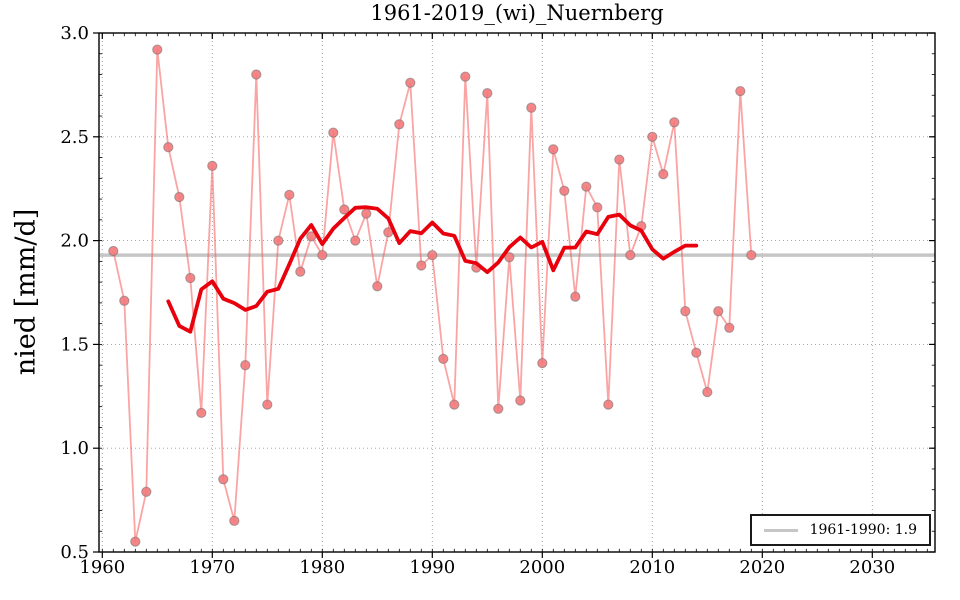 The height and width of the screenshot is (600, 960). What do you see at coordinates (74, 552) in the screenshot?
I see `y-tick-label: 0.5` at bounding box center [74, 552].